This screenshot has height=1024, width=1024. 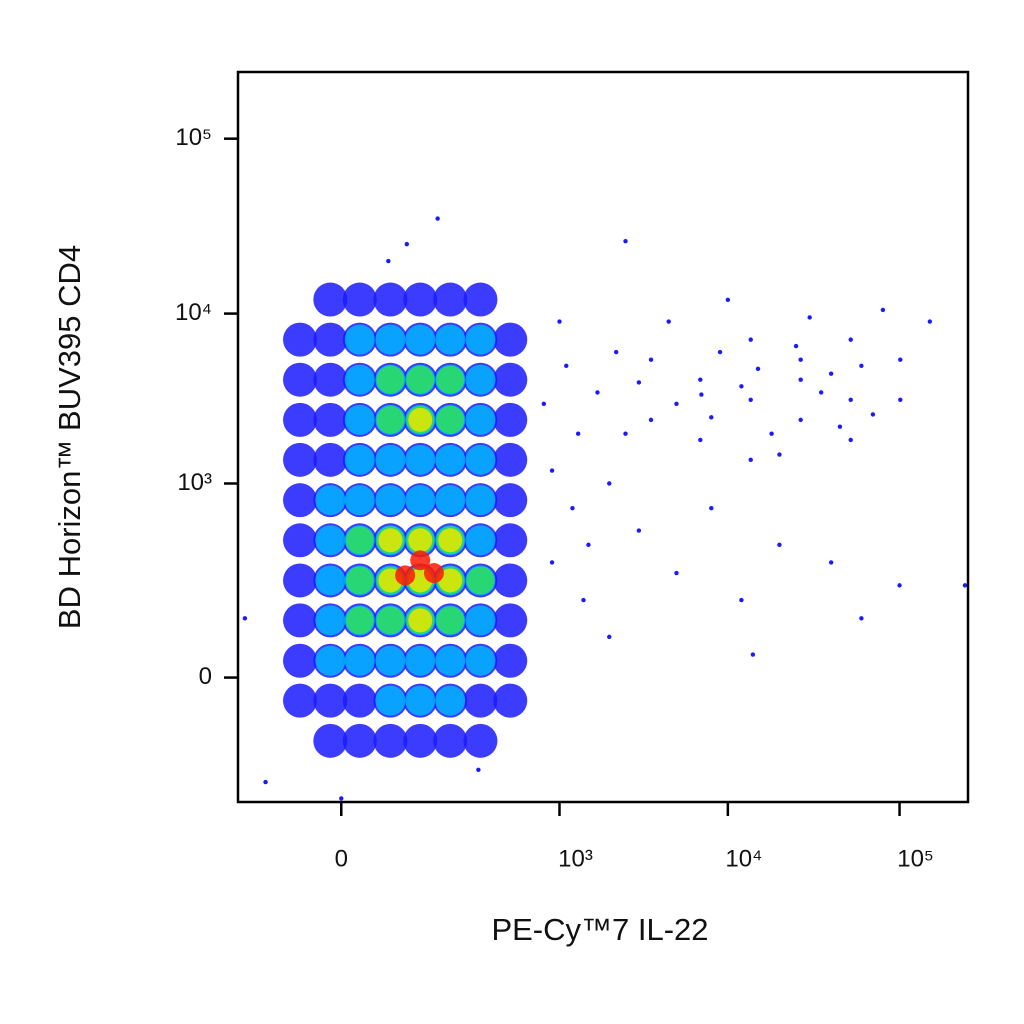 I want to click on x-tick-label: 0, so click(x=341, y=858).